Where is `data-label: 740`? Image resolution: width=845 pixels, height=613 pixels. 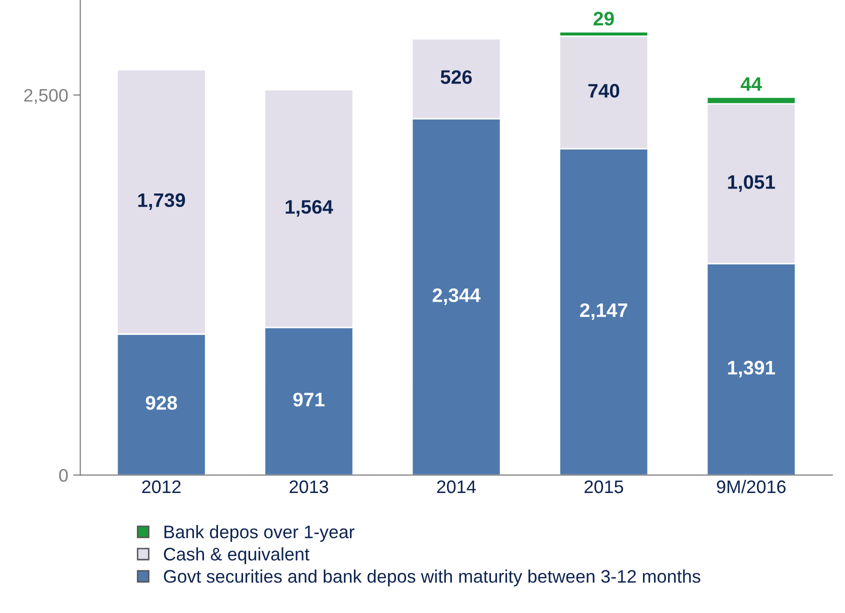
data-label: 740 is located at coordinates (604, 91).